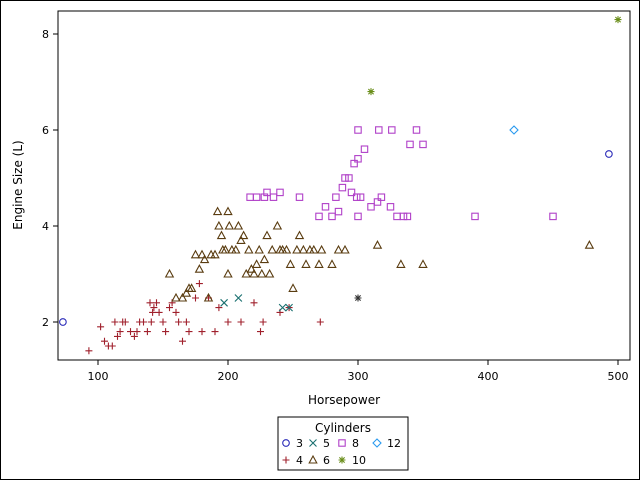  Describe the element at coordinates (45, 322) in the screenshot. I see `y-tick-label: 2` at that location.